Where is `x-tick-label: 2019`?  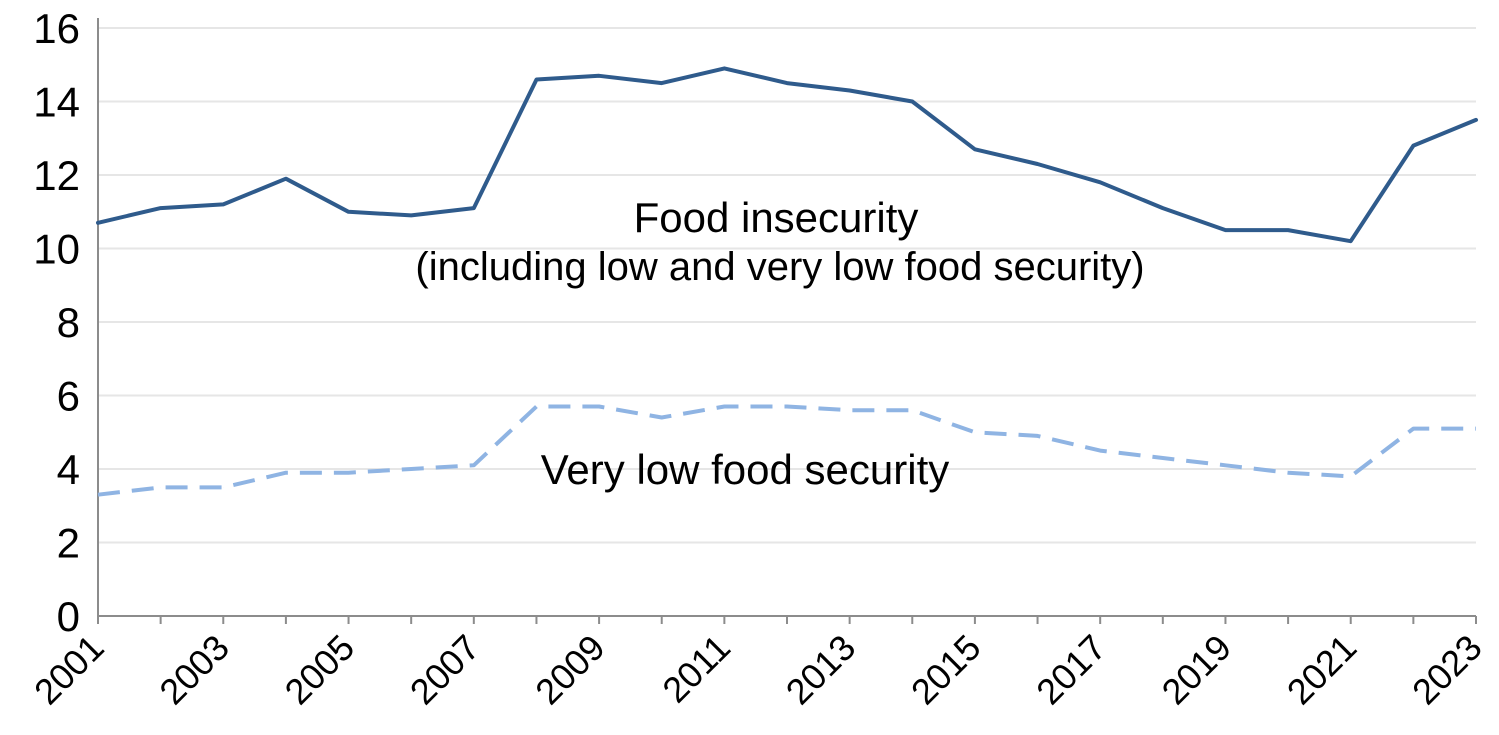 x-tick-label: 2019 is located at coordinates (1196, 670).